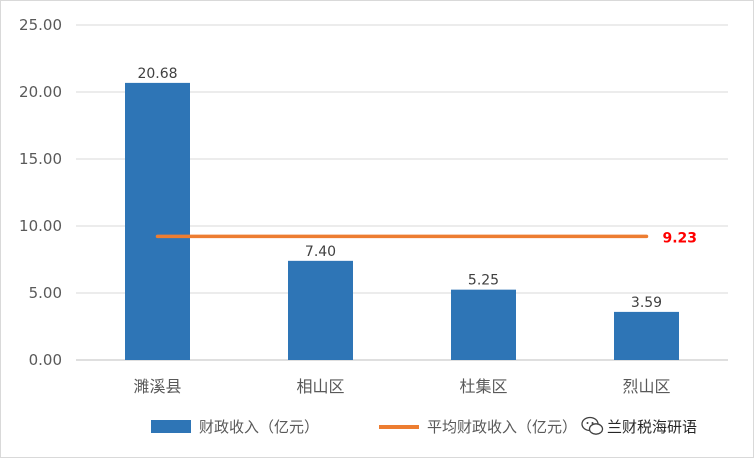 The image size is (754, 459). What do you see at coordinates (157, 74) in the screenshot?
I see `data-label: 20.68` at bounding box center [157, 74].